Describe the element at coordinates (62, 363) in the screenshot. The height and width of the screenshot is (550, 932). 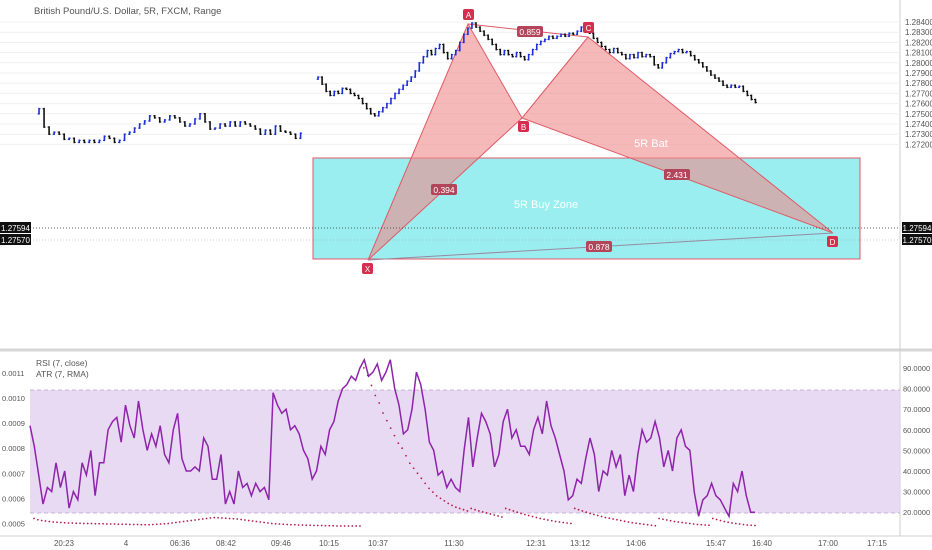
I see `rsi-legend: RSI (7, close)` at that location.